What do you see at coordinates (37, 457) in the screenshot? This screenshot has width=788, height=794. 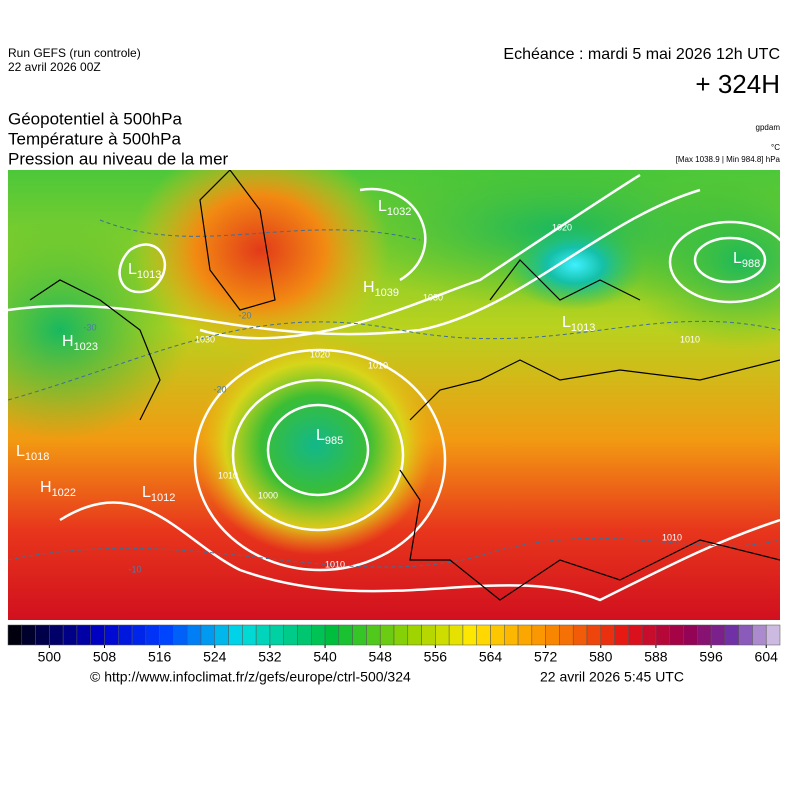 I see `center-value: 1018` at bounding box center [37, 457].